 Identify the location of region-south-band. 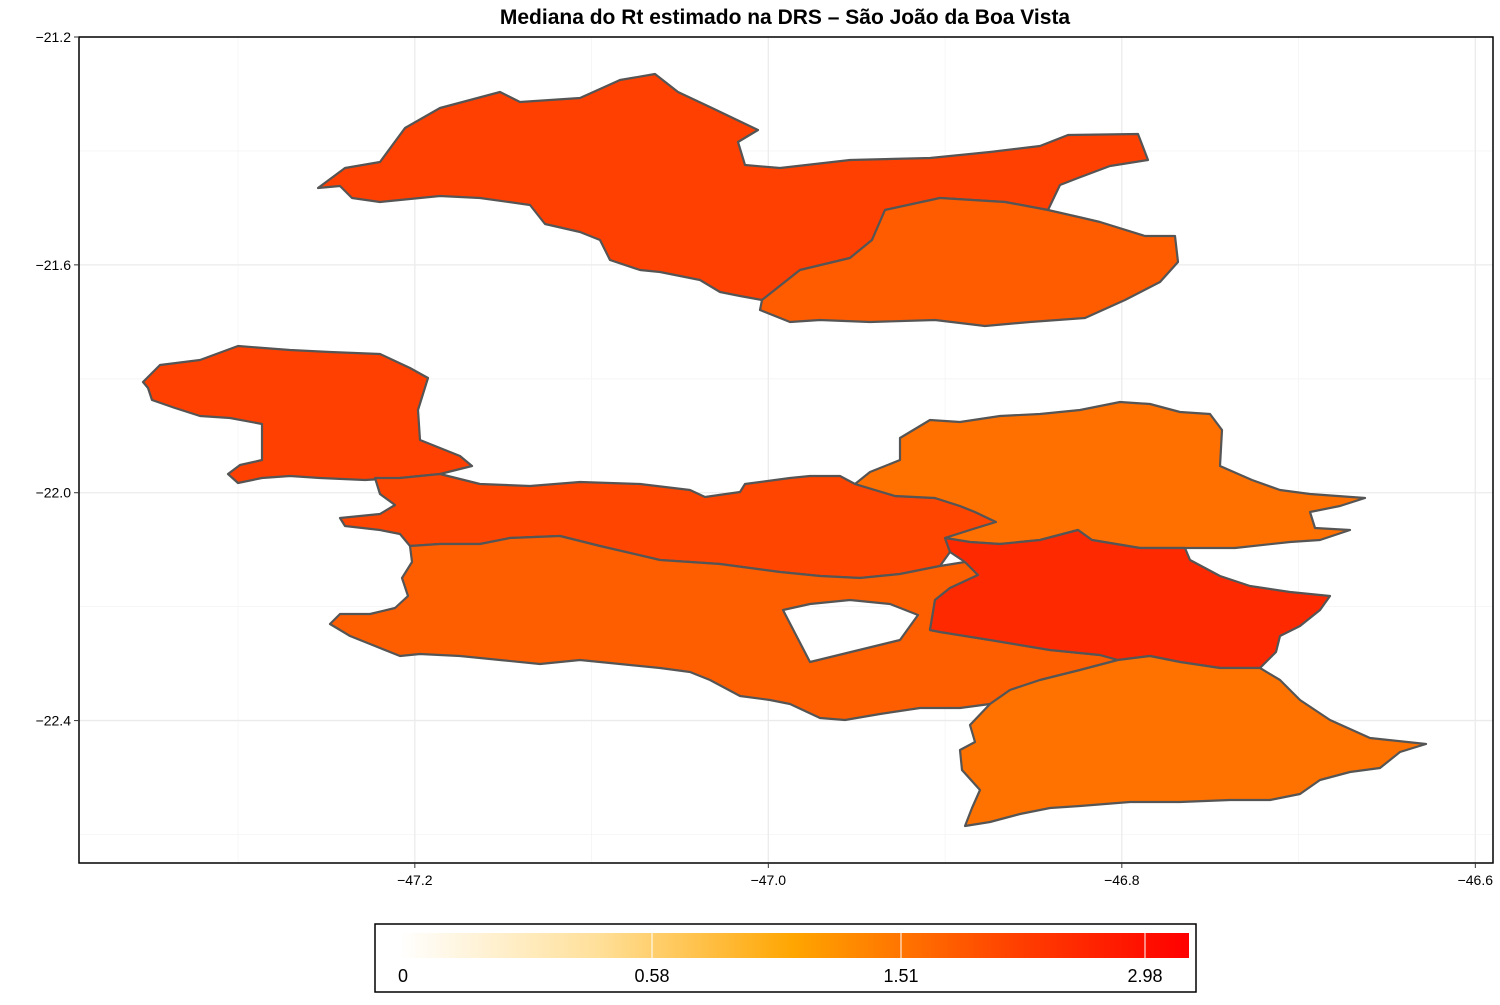
(724, 628).